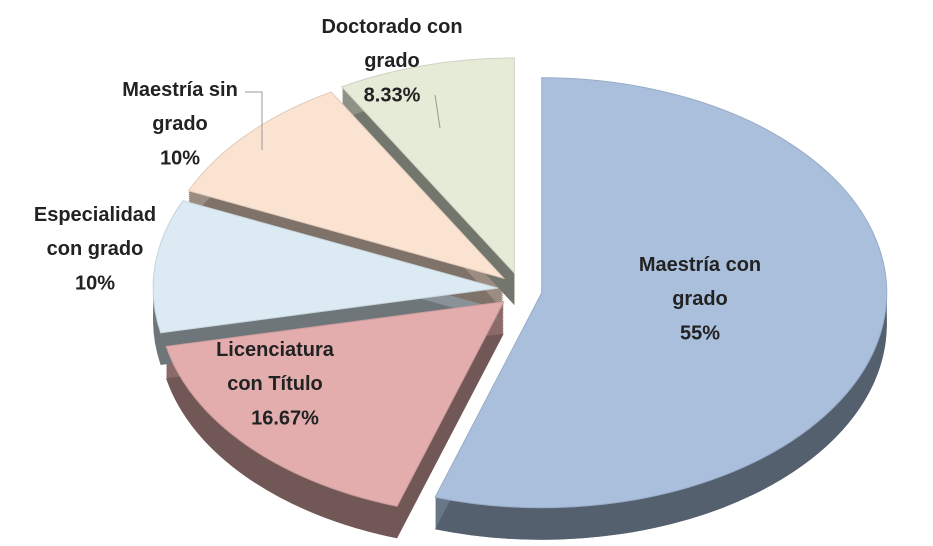  Describe the element at coordinates (285, 418) in the screenshot. I see `value-label: 16.67%` at that location.